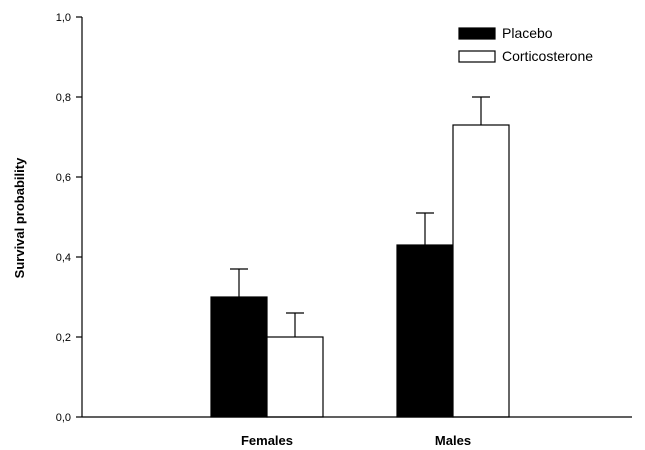 The height and width of the screenshot is (450, 645). What do you see at coordinates (63, 258) in the screenshot?
I see `y-tick-label: 0,4` at bounding box center [63, 258].